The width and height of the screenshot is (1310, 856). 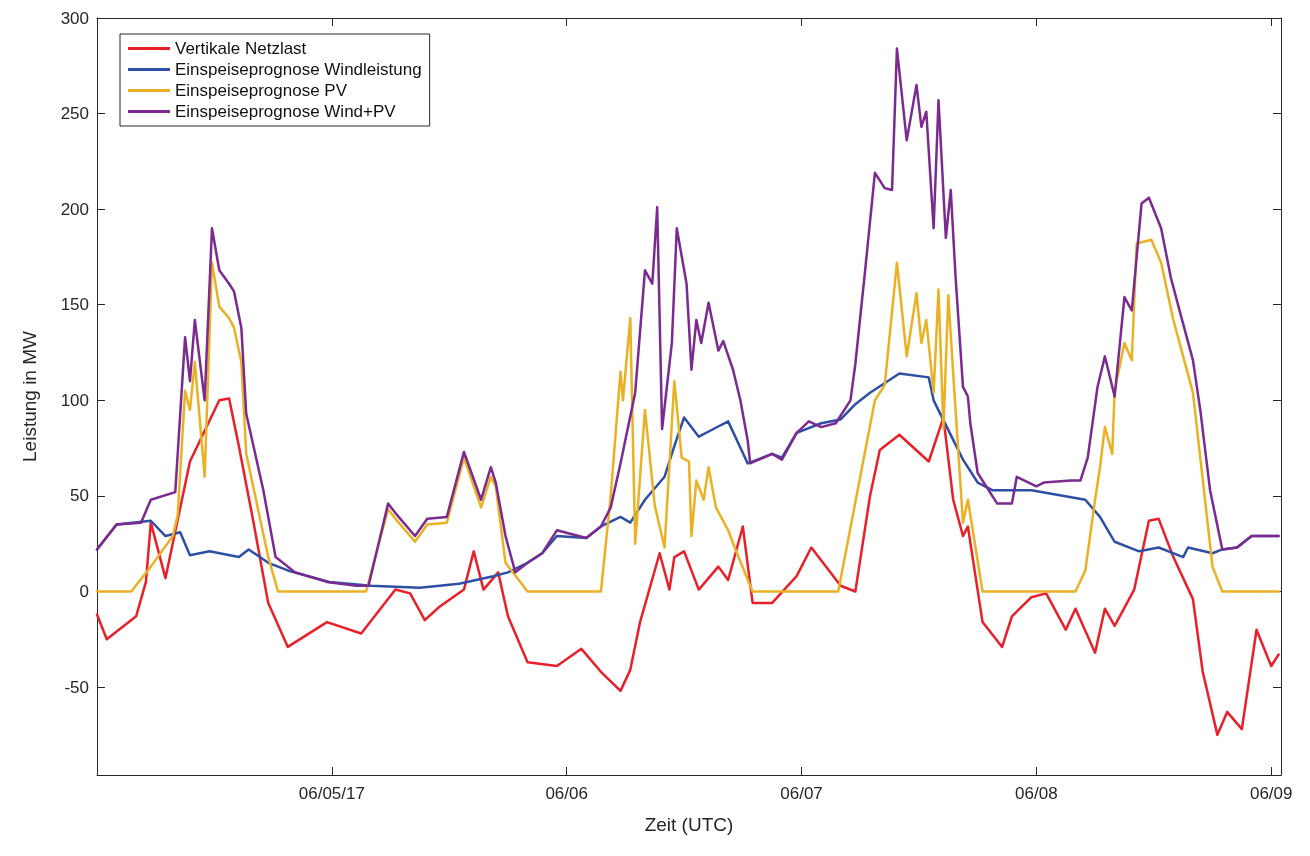 I want to click on y-tick-label: 250, so click(x=74, y=114).